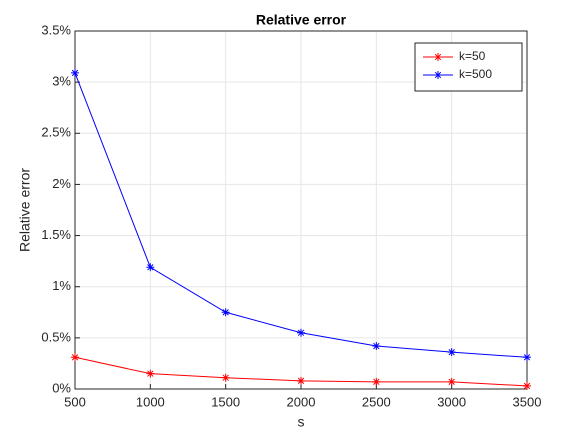  What do you see at coordinates (61, 285) in the screenshot?
I see `y-tick-label: 1%` at bounding box center [61, 285].